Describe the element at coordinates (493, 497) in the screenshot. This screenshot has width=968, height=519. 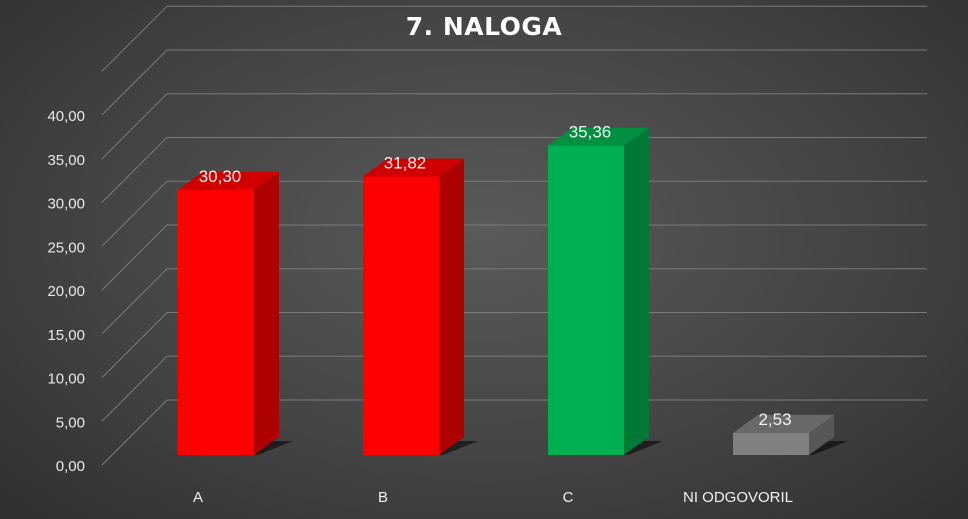
I see `x-axis-labels: A B C NI ODGOVORIL` at that location.